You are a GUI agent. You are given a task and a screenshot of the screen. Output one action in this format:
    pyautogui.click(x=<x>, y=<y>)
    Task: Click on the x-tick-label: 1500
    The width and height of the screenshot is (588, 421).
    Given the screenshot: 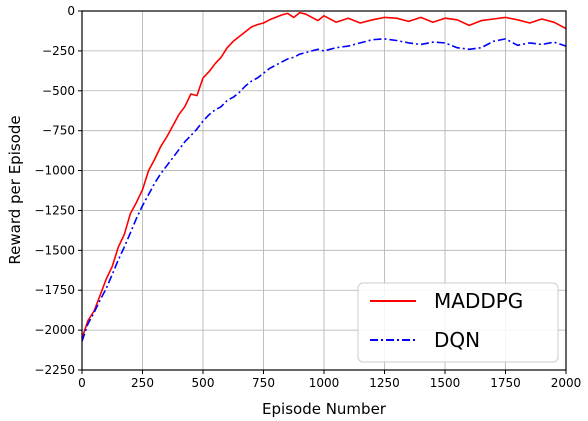 What is the action you would take?
    pyautogui.click(x=445, y=383)
    